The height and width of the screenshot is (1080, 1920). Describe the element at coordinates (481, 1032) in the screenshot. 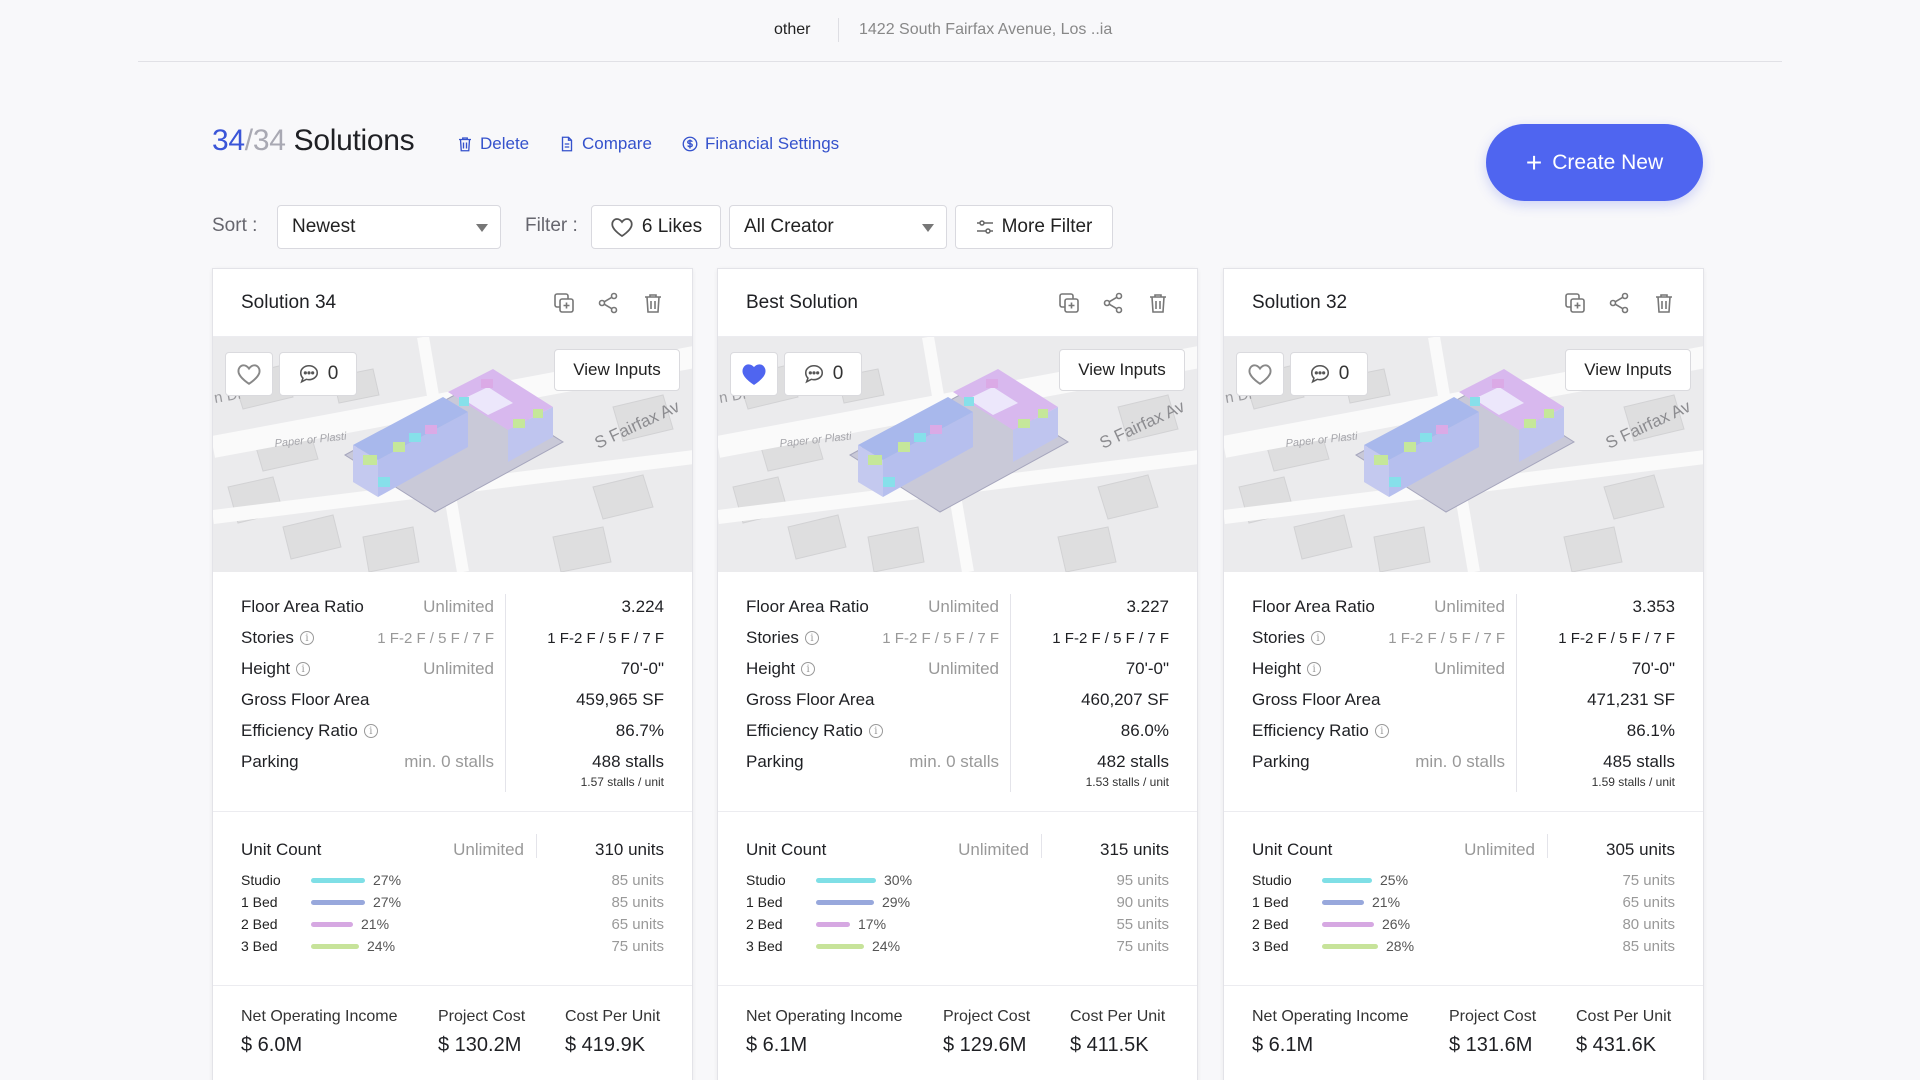

I see `project-cost-block: Project Cost $ 130.2M` at that location.